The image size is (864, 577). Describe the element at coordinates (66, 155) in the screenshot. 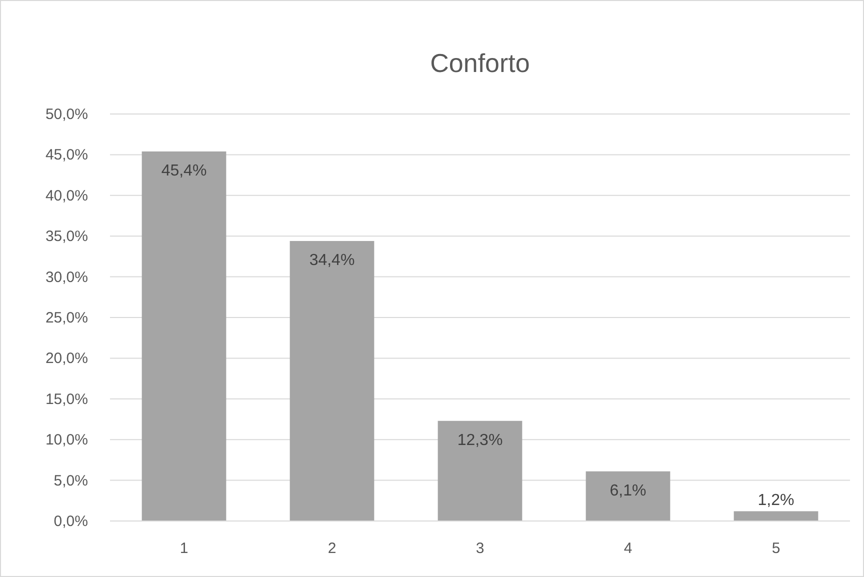

I see `y-tick-label: 45,0%` at that location.